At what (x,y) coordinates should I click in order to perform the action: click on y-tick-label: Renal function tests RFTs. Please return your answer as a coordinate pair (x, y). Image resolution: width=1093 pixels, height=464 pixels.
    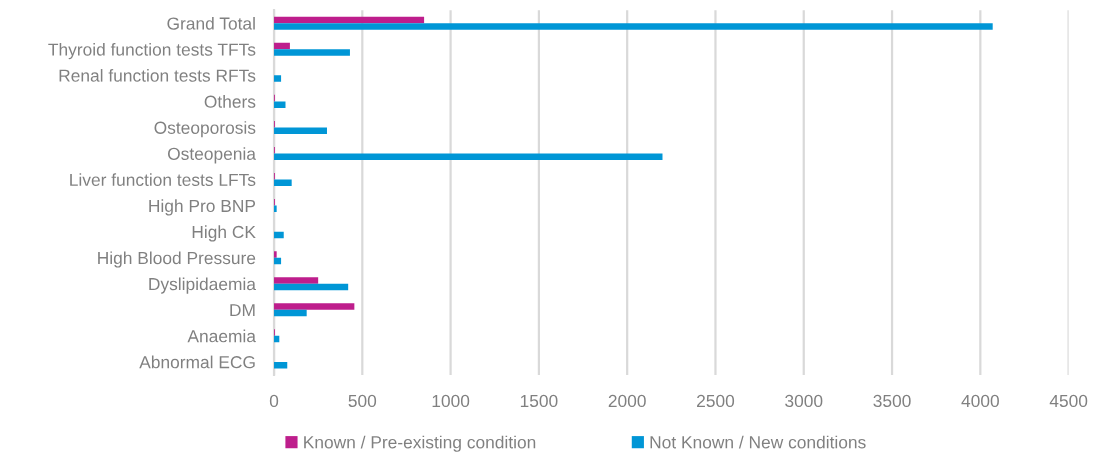
    Looking at the image, I should click on (157, 75).